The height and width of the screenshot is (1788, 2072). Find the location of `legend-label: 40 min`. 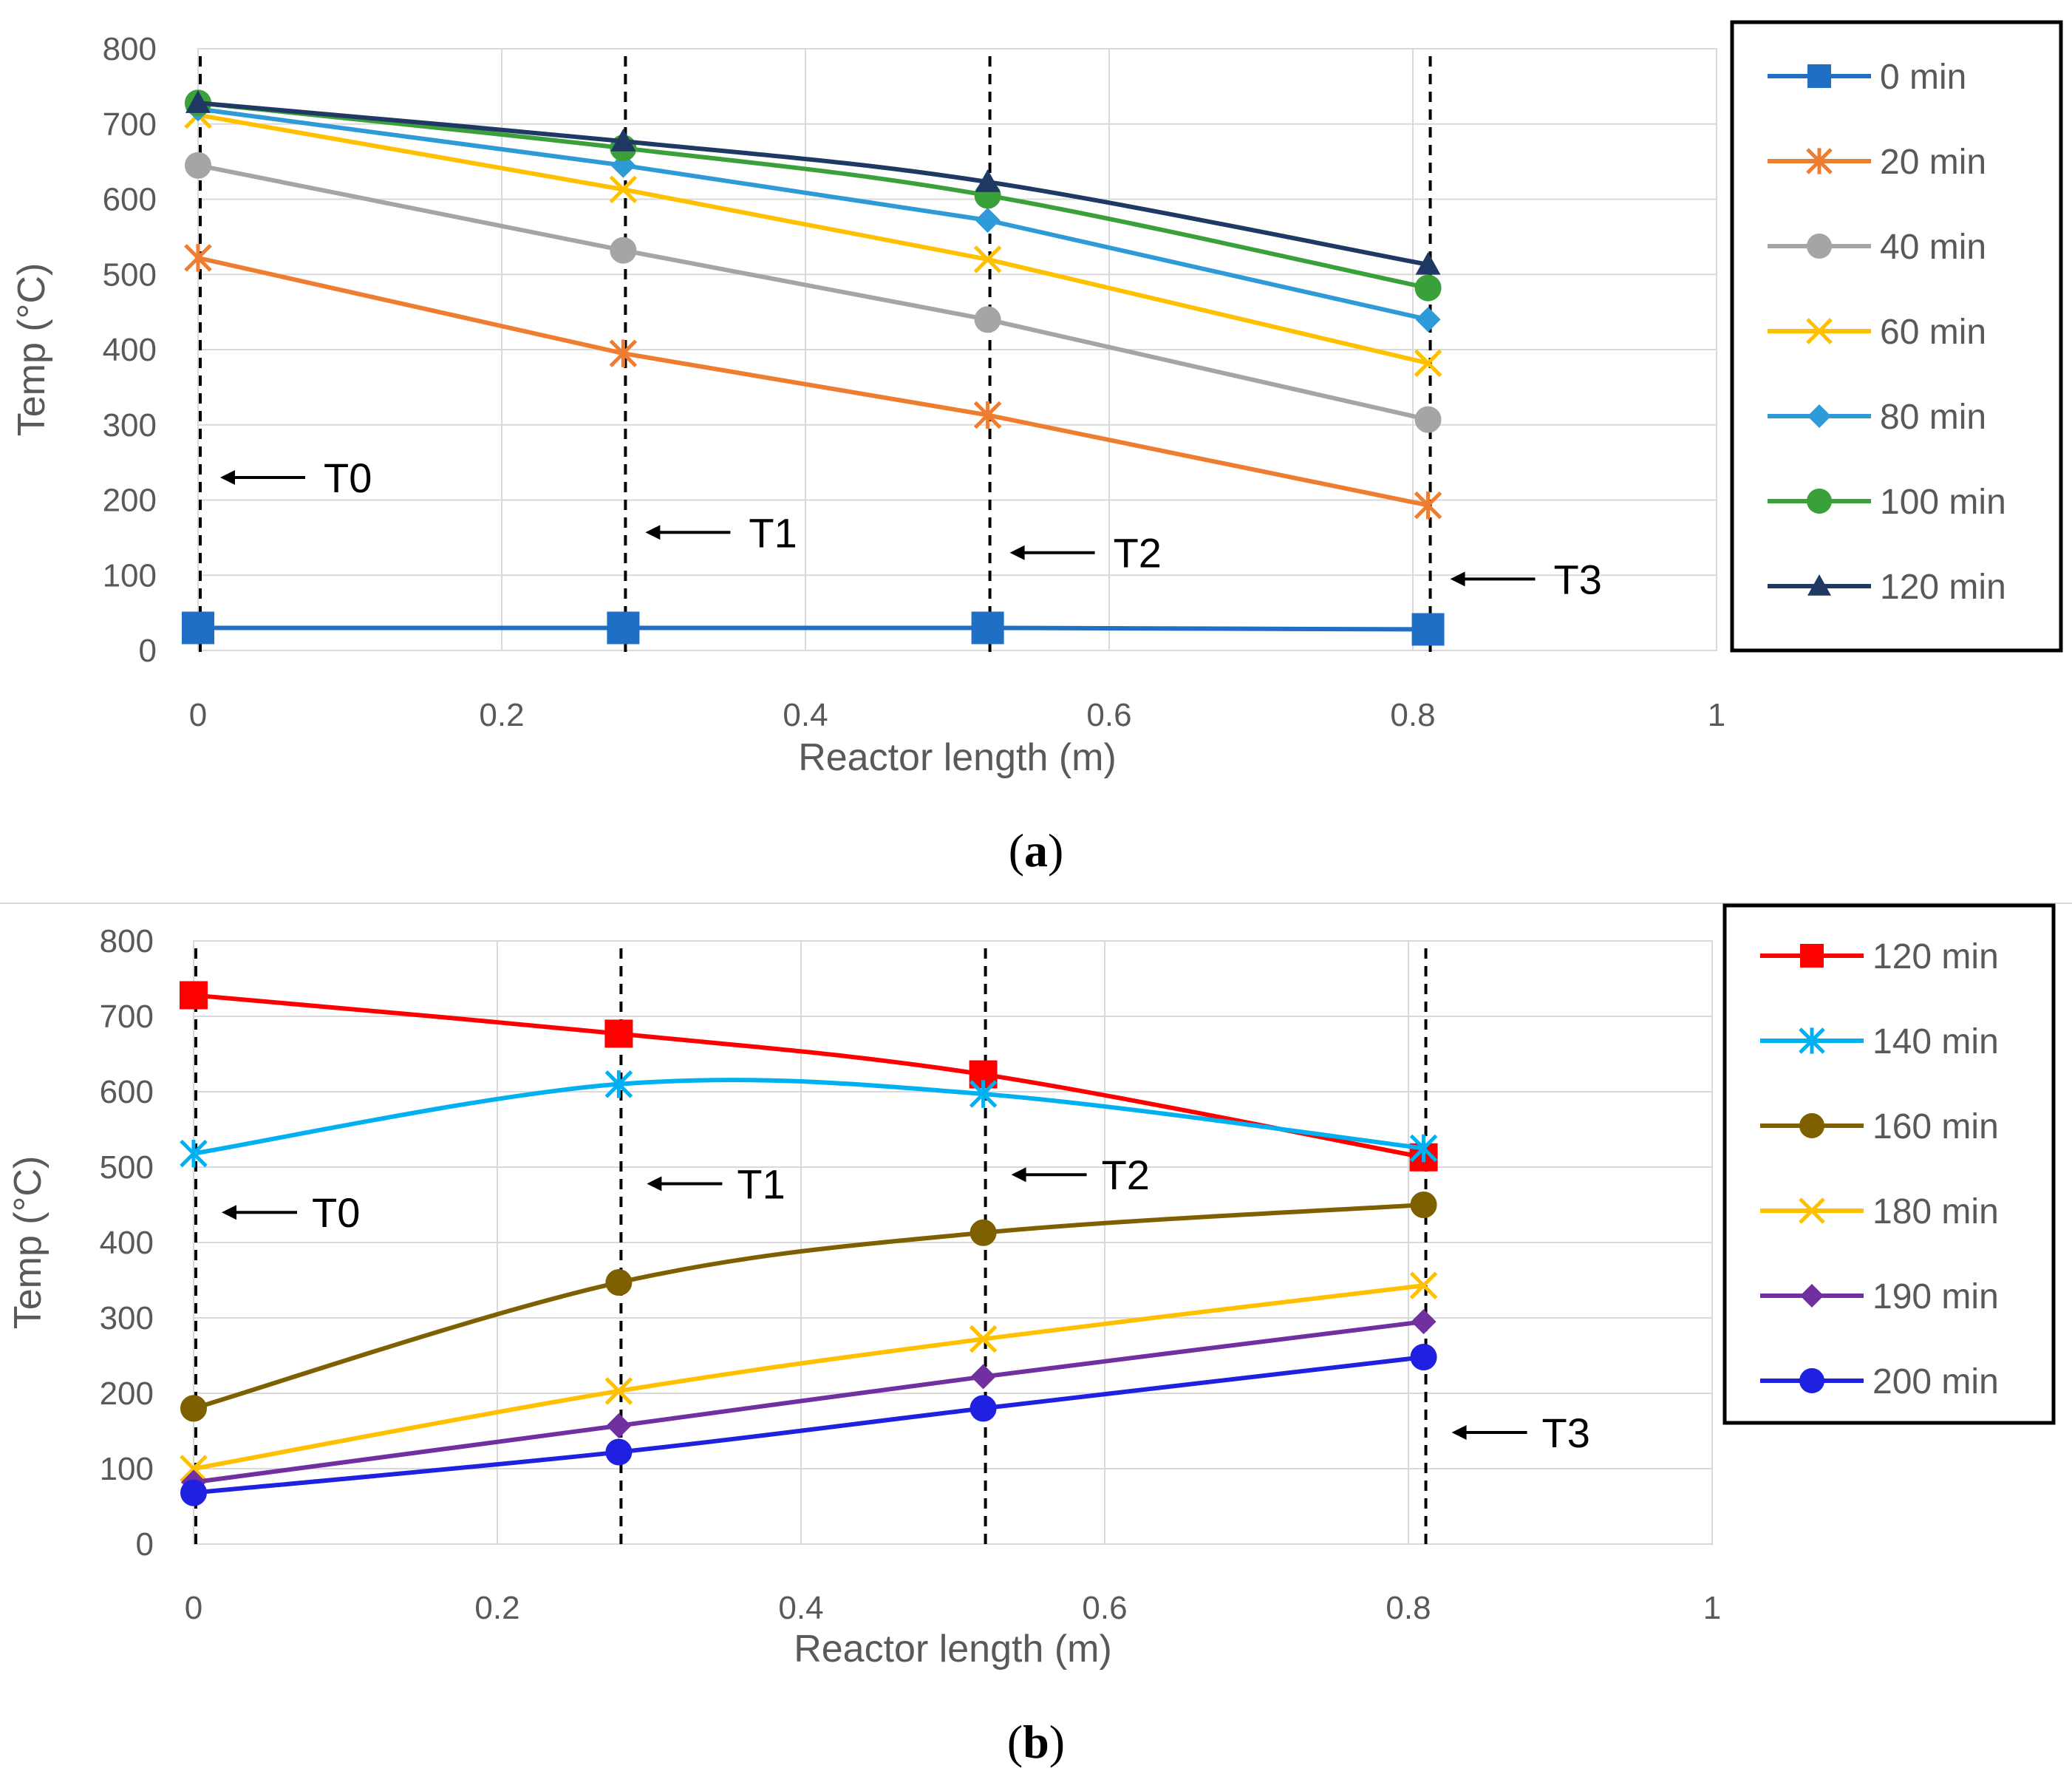

legend-label: 40 min is located at coordinates (1933, 247).